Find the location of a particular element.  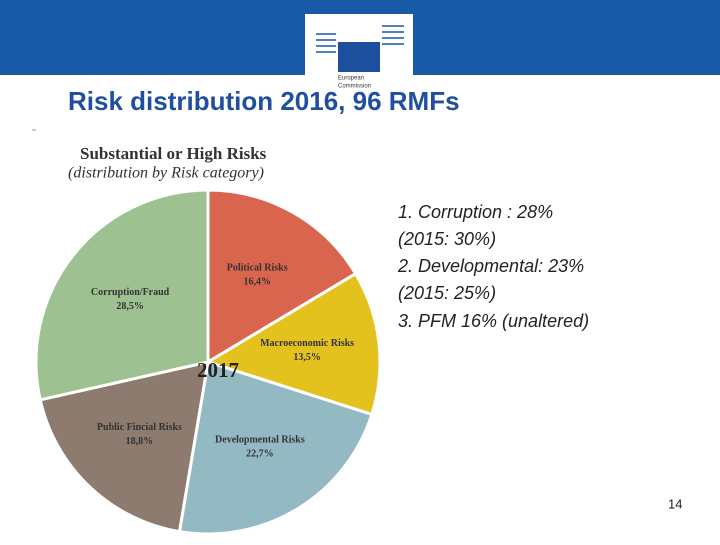

note: (2015: 30%) is located at coordinates (447, 239).